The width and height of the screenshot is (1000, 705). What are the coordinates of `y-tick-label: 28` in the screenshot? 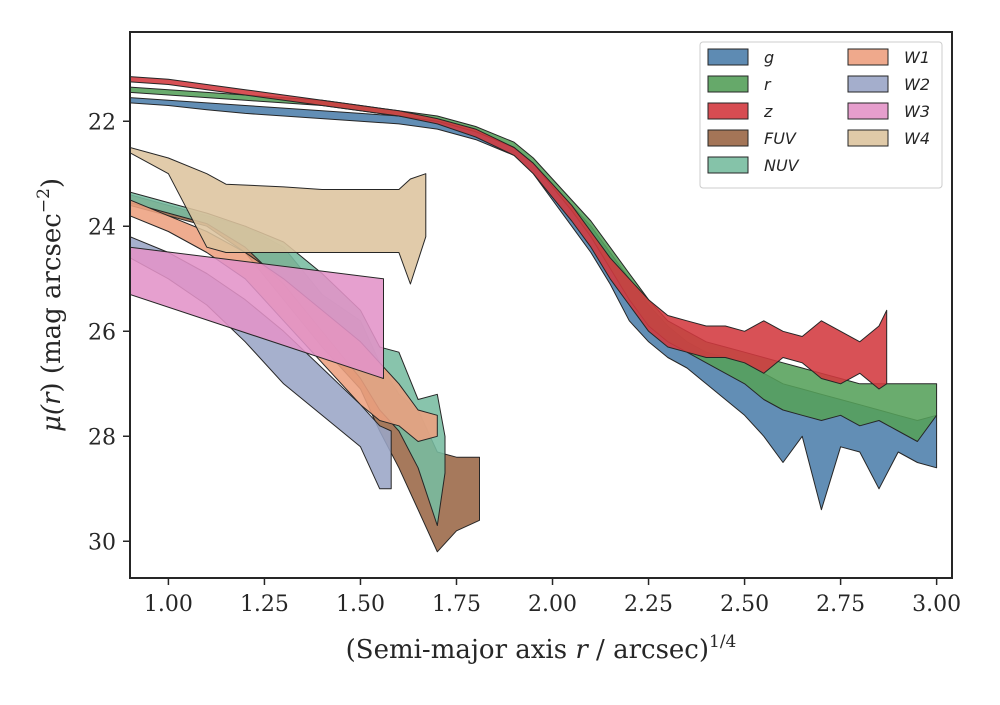 It's located at (102, 437).